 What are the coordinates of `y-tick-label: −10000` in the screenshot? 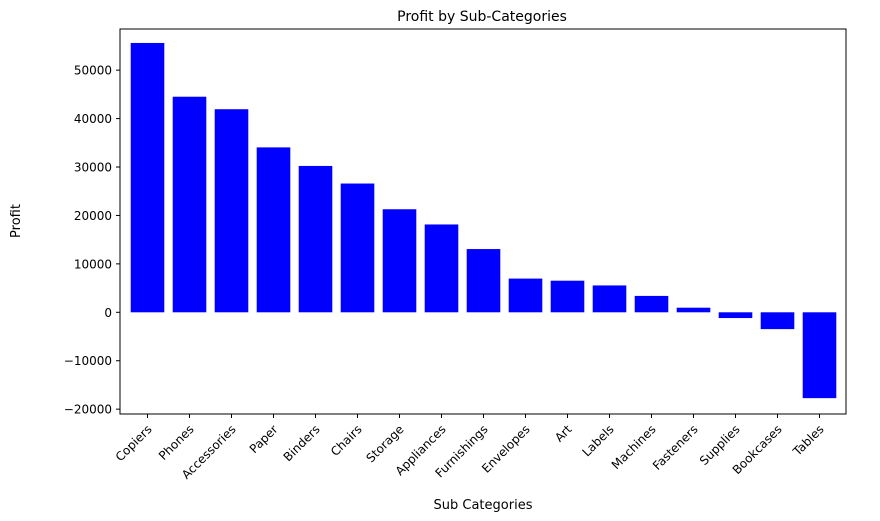 It's located at (88, 361).